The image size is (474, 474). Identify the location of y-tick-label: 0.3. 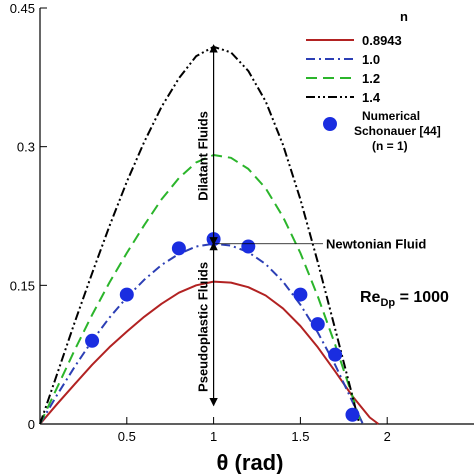
(26, 147).